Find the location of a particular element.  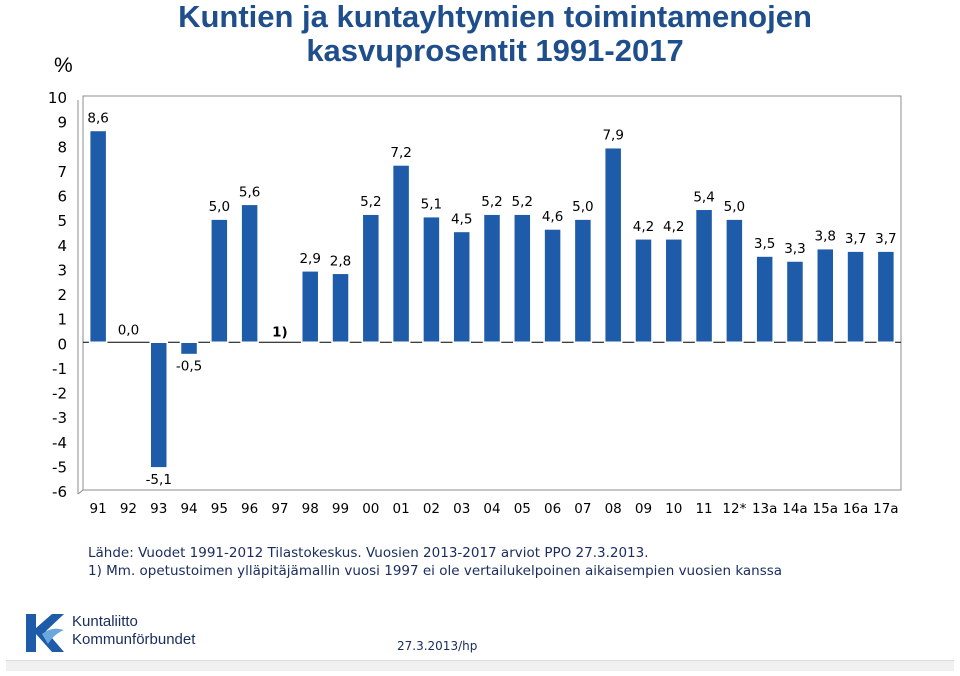

data-label: 3,7 is located at coordinates (855, 239).